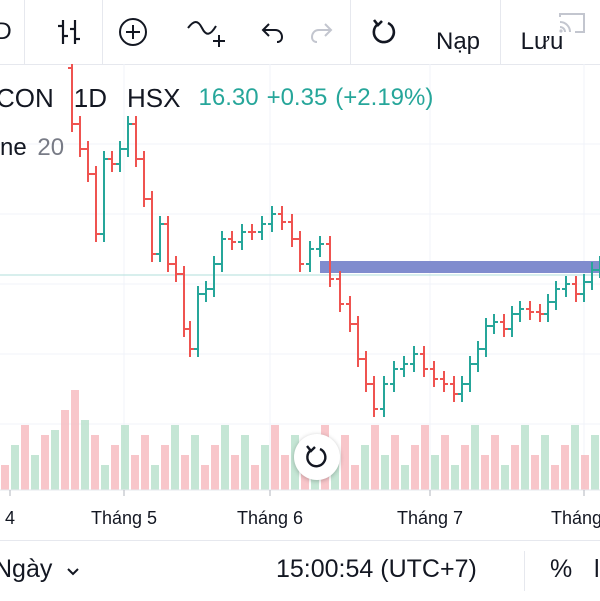  I want to click on time-axis-label: 4, so click(10, 518).